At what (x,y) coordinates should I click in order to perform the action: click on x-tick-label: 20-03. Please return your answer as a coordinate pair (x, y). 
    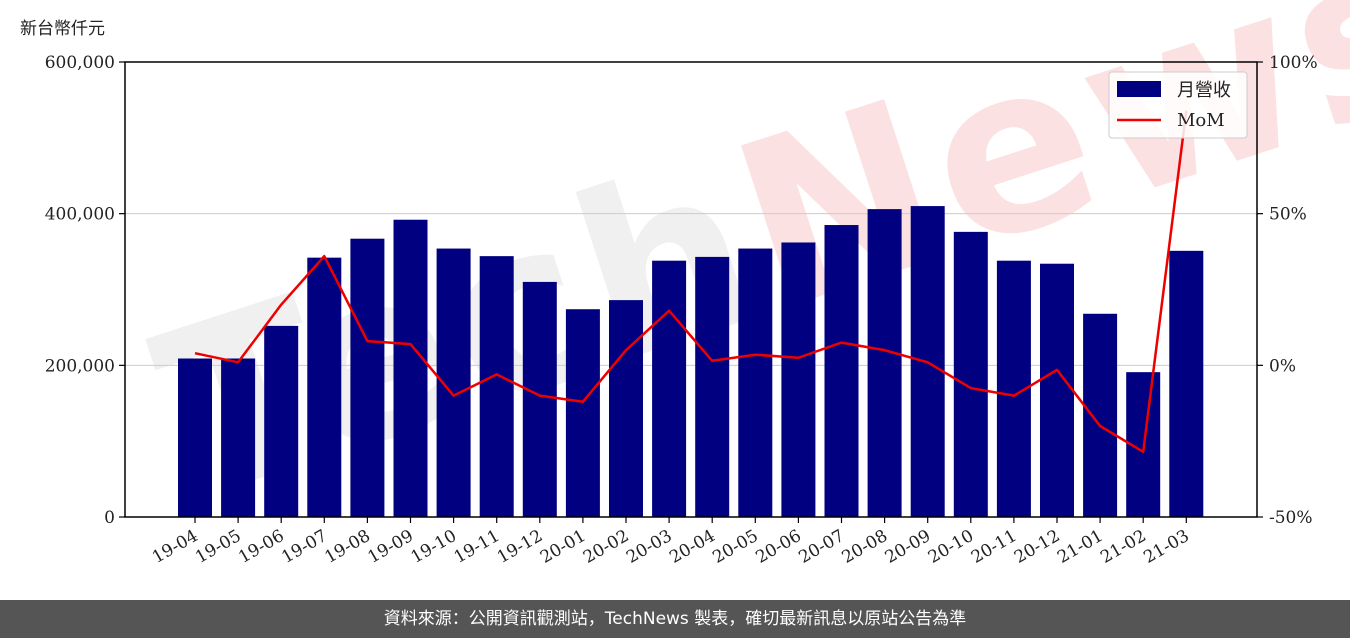
    Looking at the image, I should click on (649, 547).